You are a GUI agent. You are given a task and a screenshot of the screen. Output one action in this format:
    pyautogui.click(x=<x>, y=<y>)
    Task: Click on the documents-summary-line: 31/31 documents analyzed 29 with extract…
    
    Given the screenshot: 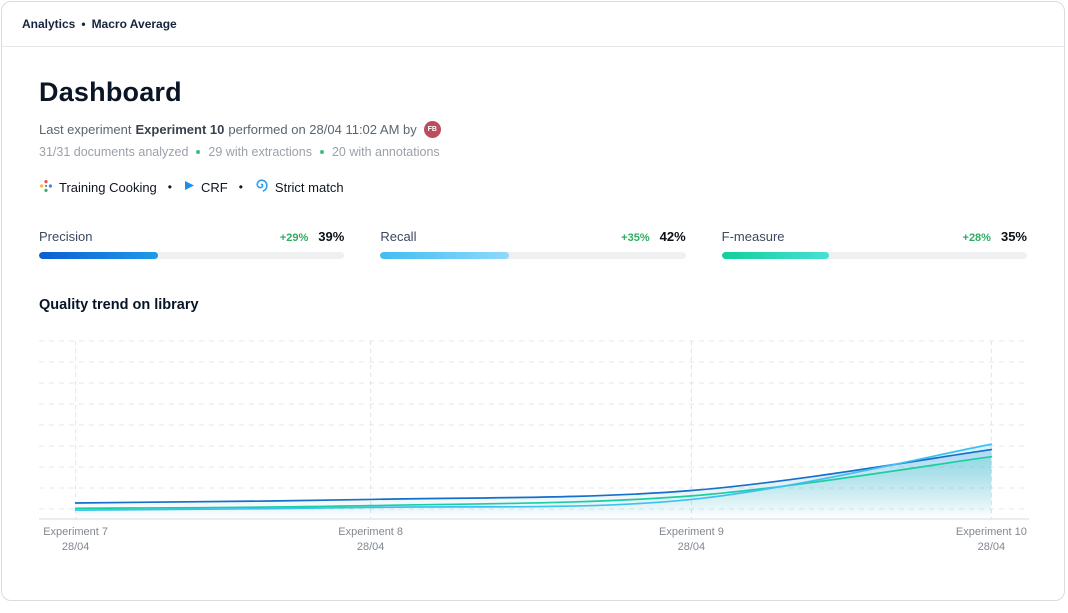 What is the action you would take?
    pyautogui.click(x=533, y=152)
    